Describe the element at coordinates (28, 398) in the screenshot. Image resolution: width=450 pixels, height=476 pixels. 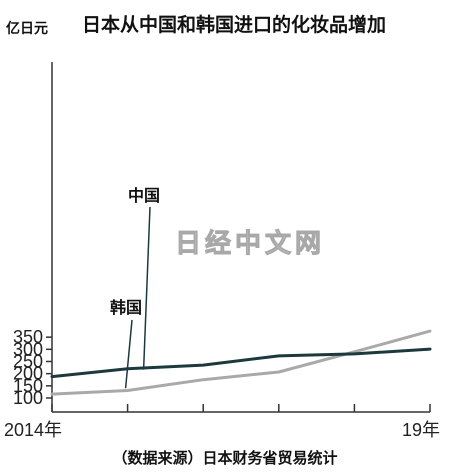
I see `y-tick-label: 100` at that location.